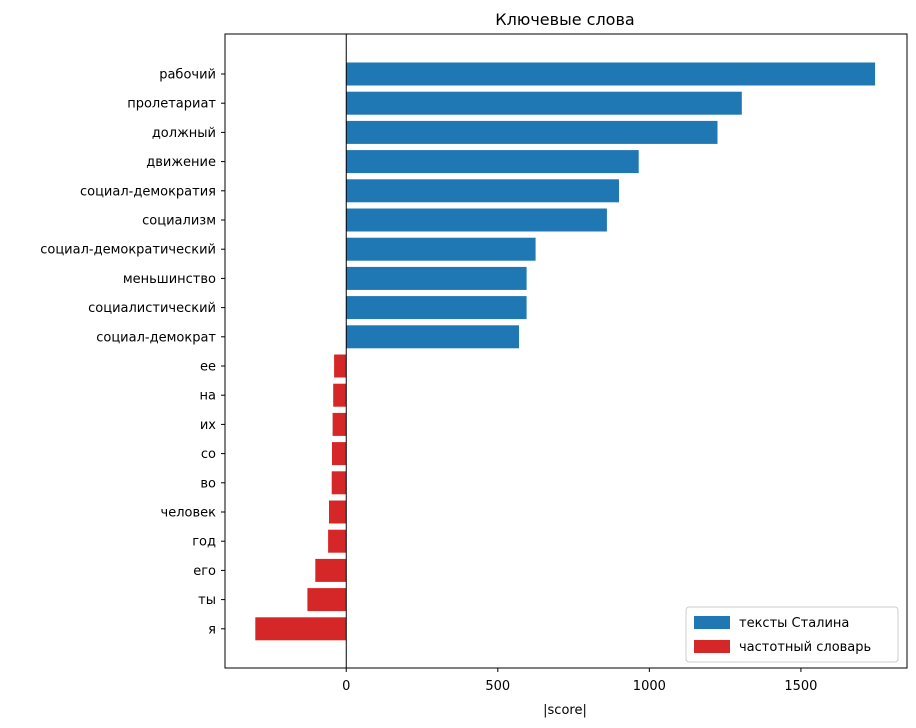 The height and width of the screenshot is (728, 916). What do you see at coordinates (148, 191) in the screenshot?
I see `y-tick-label: социал-демократия` at bounding box center [148, 191].